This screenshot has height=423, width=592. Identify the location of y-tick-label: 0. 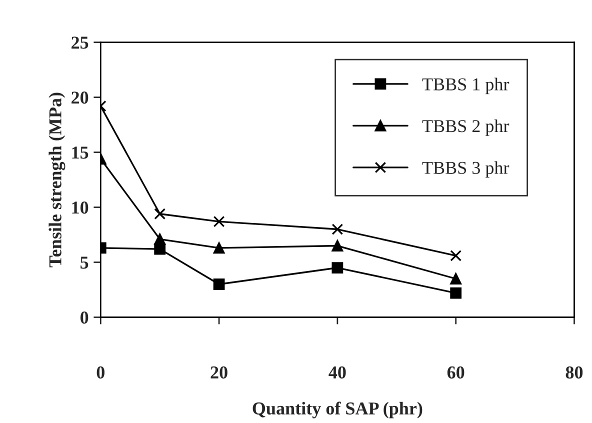
(84, 318).